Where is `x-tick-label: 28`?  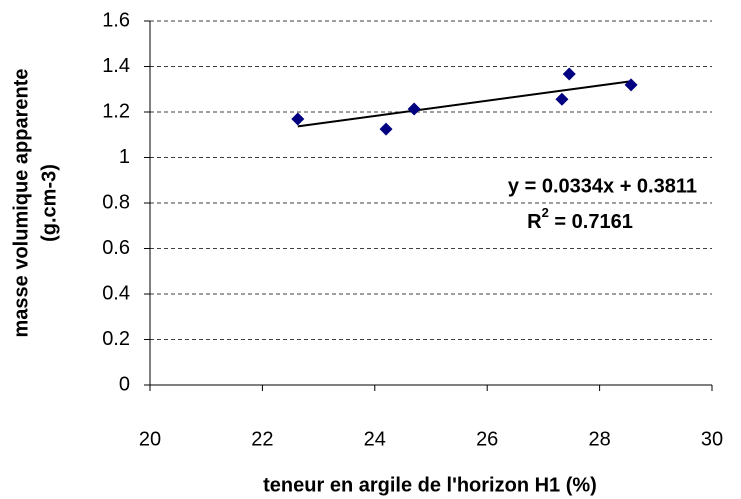
x-tick-label: 28 is located at coordinates (599, 439).